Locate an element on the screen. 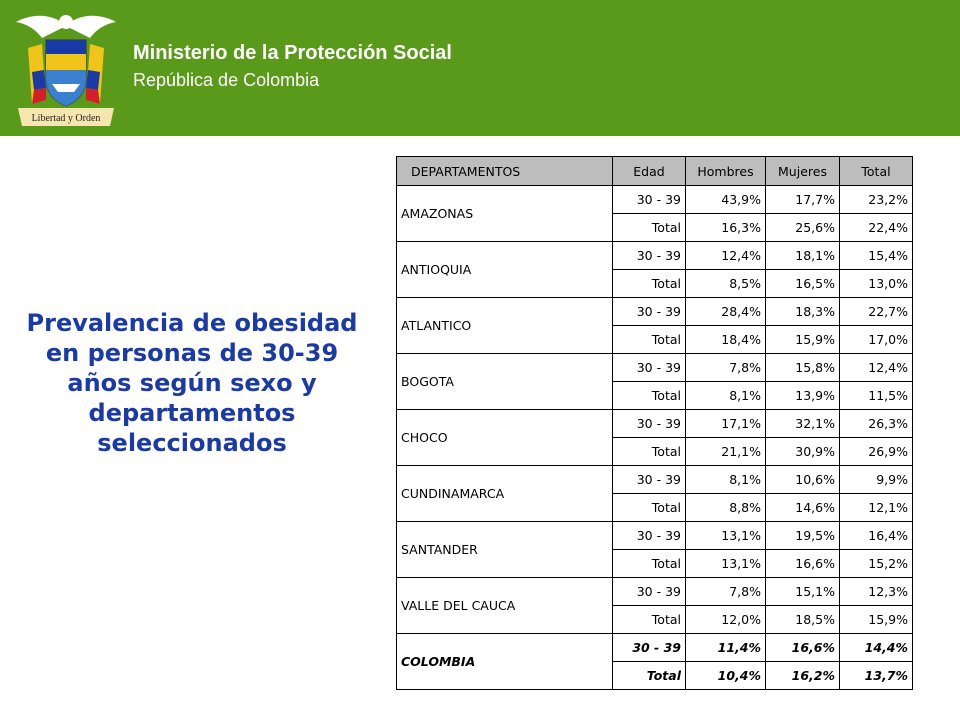 The height and width of the screenshot is (720, 960). mujeres-cell: 15,8% is located at coordinates (802, 367).